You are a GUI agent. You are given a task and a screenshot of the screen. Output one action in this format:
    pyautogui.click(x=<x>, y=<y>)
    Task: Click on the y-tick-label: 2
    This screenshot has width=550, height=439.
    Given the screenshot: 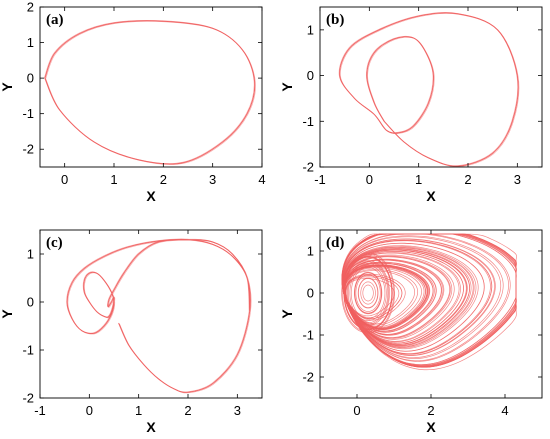 What is the action you would take?
    pyautogui.click(x=30, y=7)
    